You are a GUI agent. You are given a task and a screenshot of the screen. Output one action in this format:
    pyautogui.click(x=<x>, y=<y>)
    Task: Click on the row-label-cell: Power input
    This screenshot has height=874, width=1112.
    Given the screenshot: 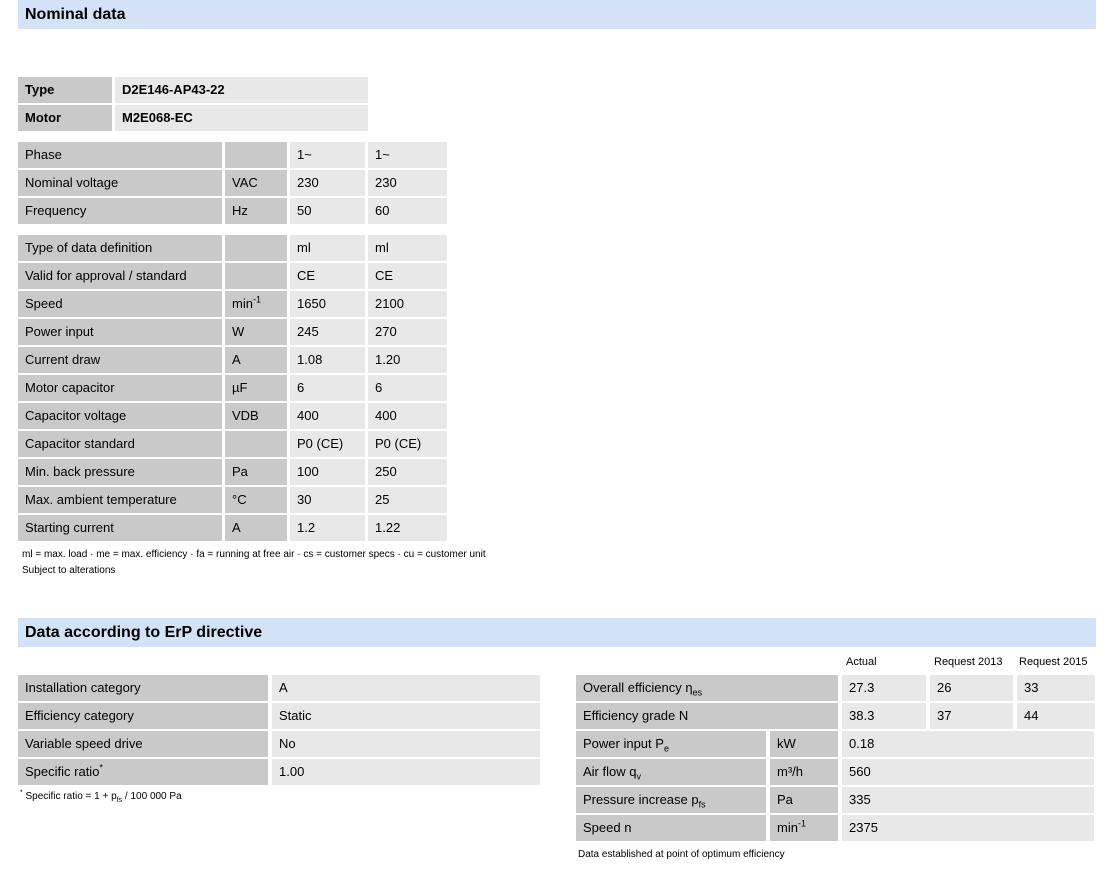 What is the action you would take?
    pyautogui.click(x=120, y=332)
    